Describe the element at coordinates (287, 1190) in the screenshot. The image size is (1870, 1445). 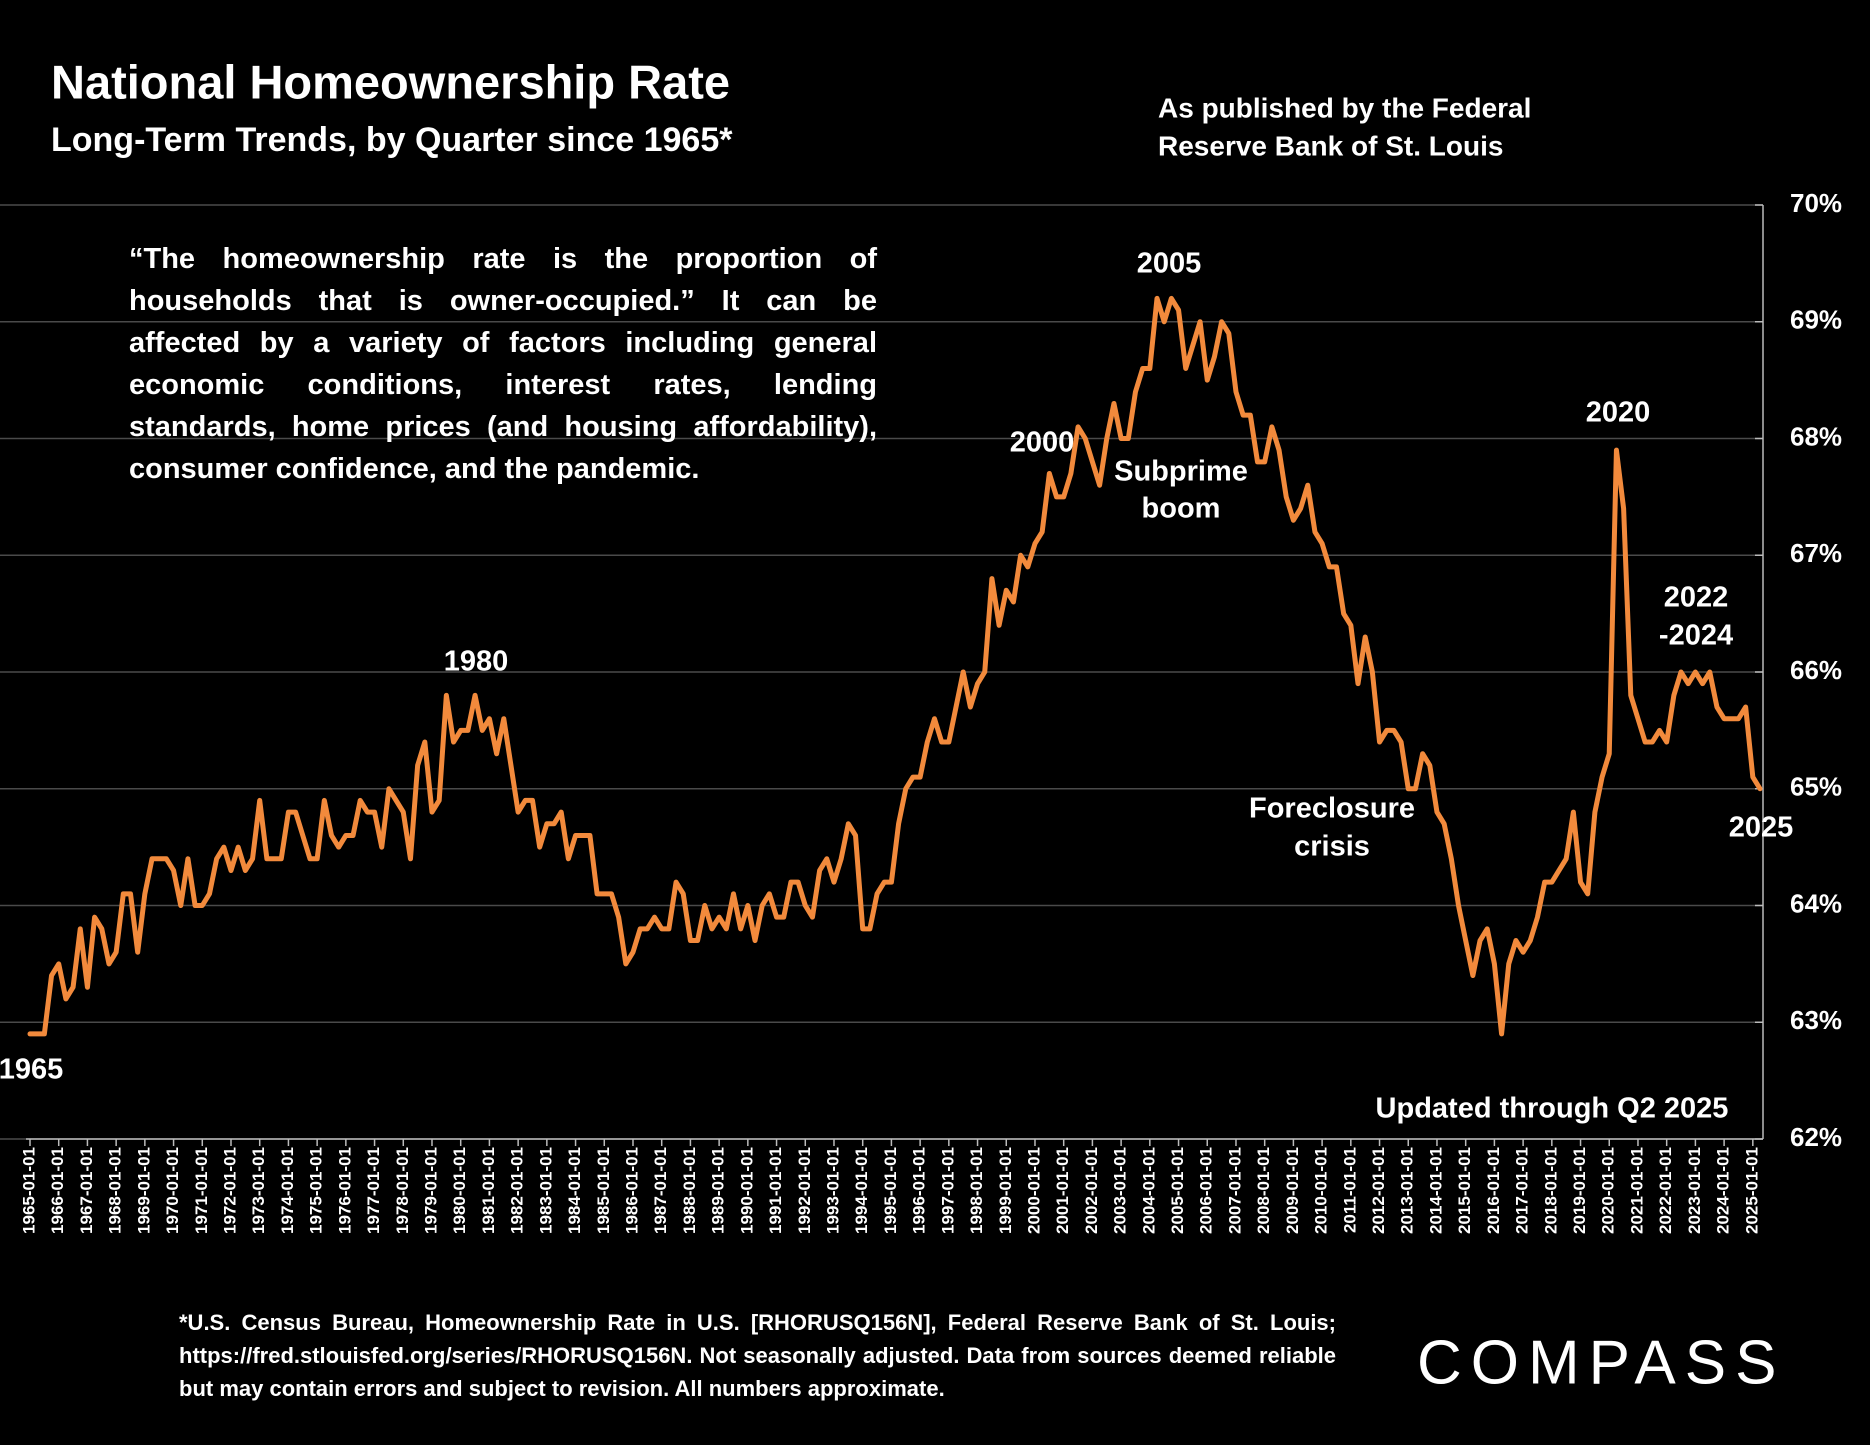
I see `x-tick-label: 1974-01-01` at that location.